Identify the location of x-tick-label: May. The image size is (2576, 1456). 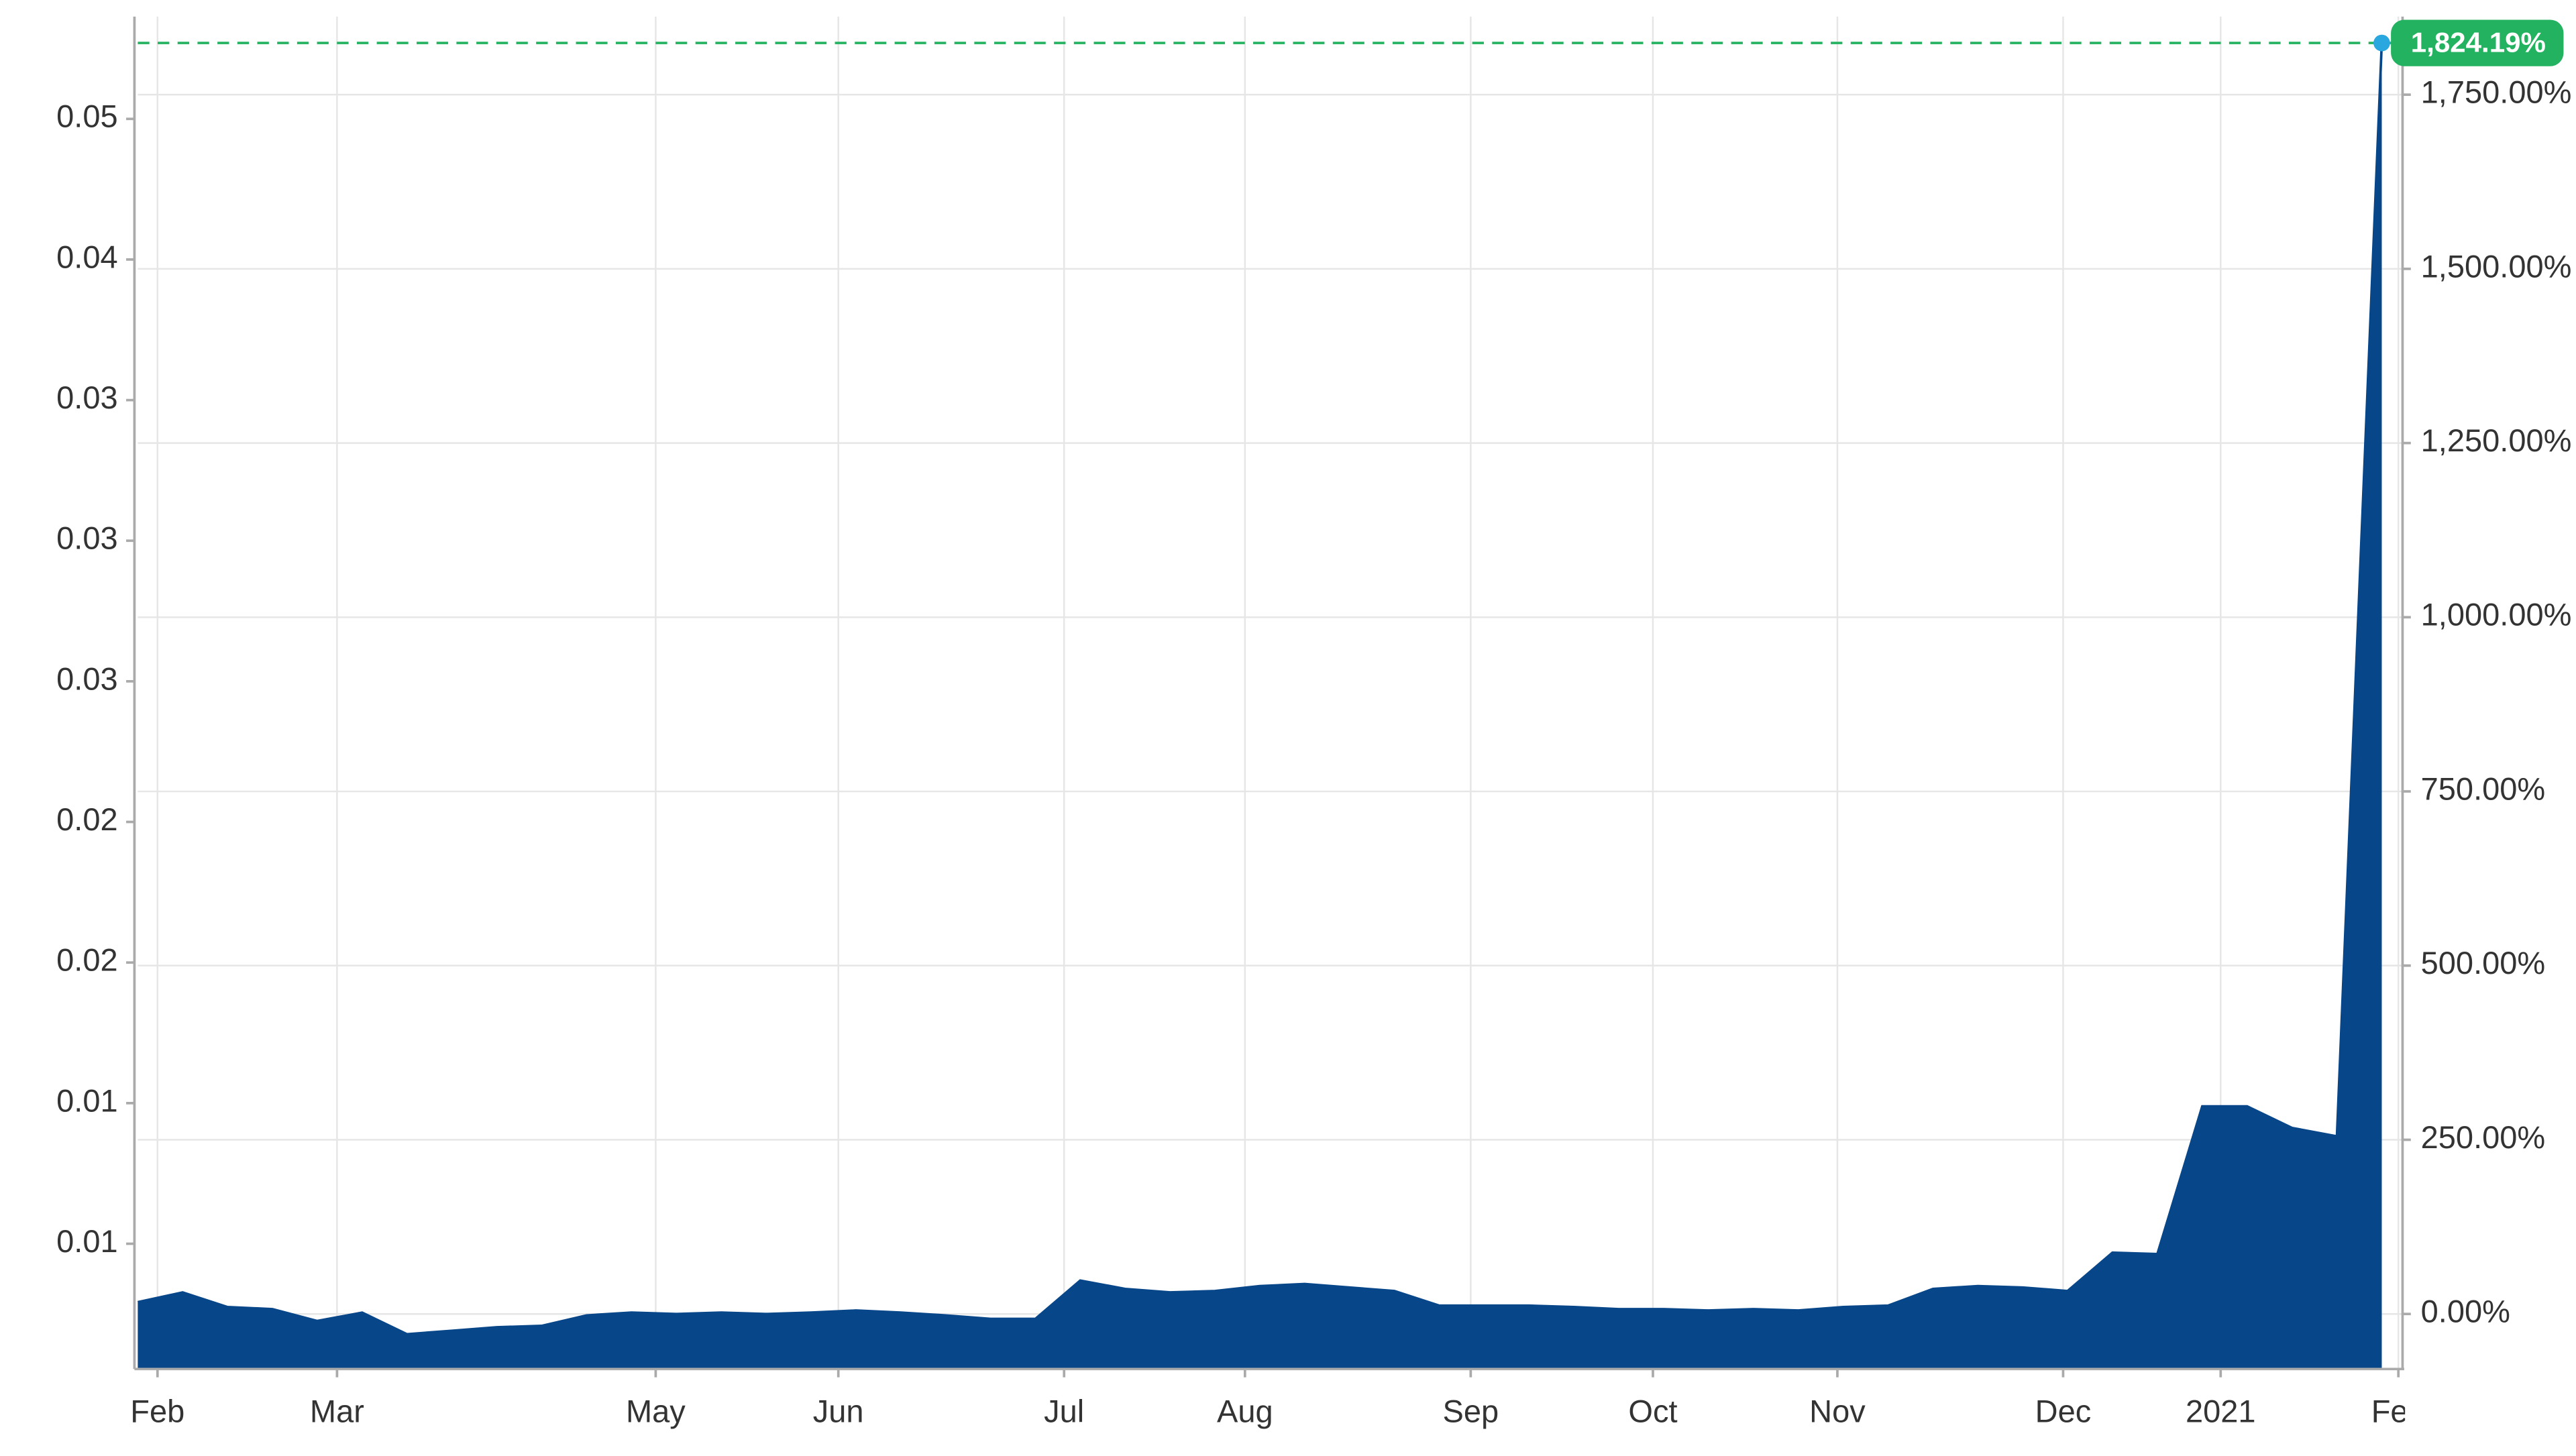
(656, 1411).